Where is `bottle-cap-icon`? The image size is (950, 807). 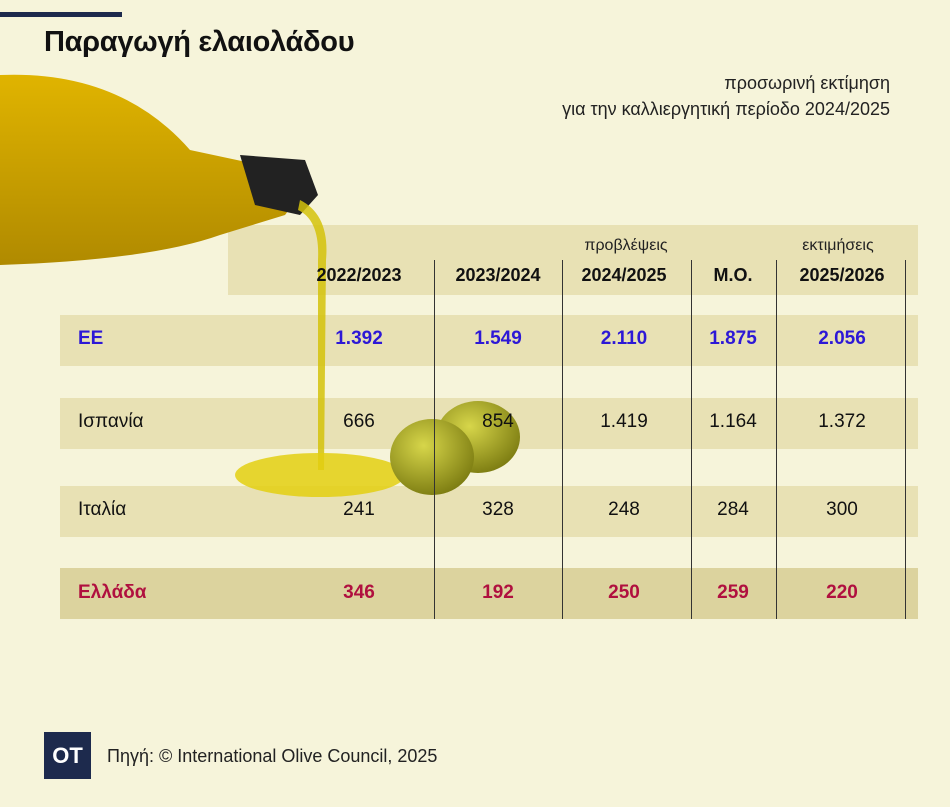
bottle-cap-icon is located at coordinates (279, 185).